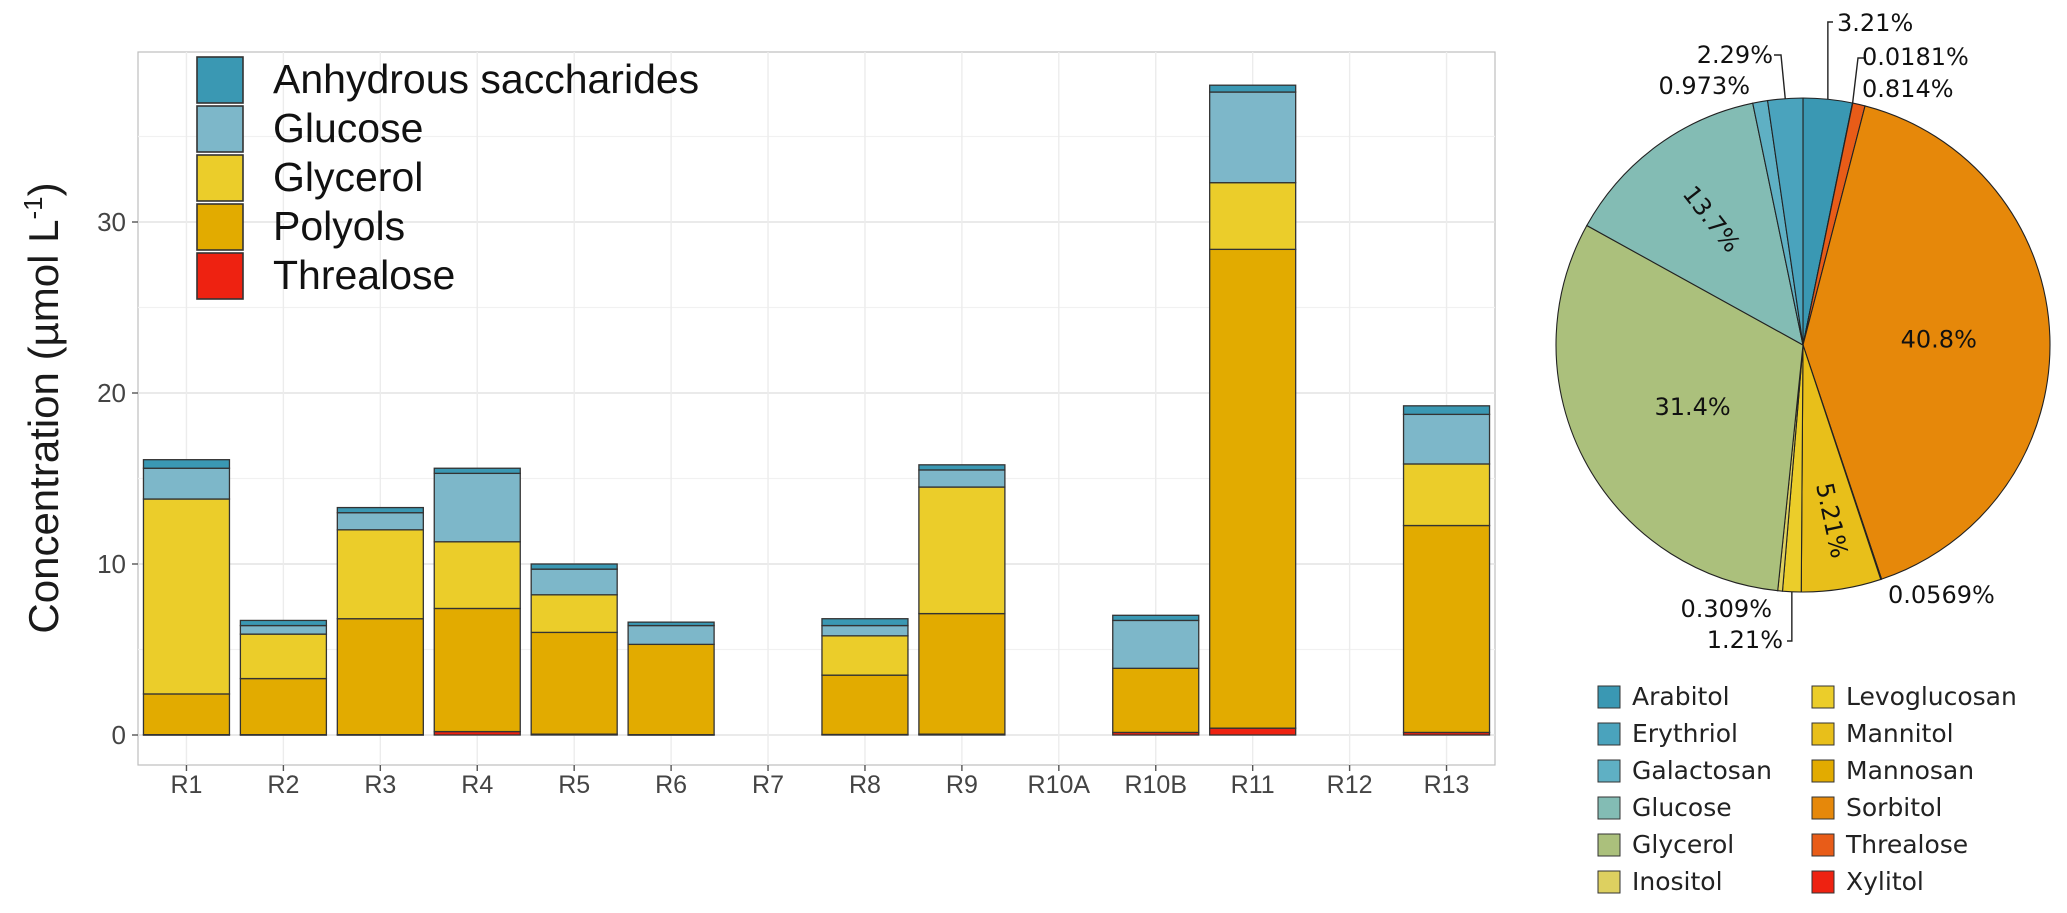 This screenshot has height=913, width=2067. Describe the element at coordinates (1823, 734) in the screenshot. I see `pie-legend-swatch-mannitol` at that location.